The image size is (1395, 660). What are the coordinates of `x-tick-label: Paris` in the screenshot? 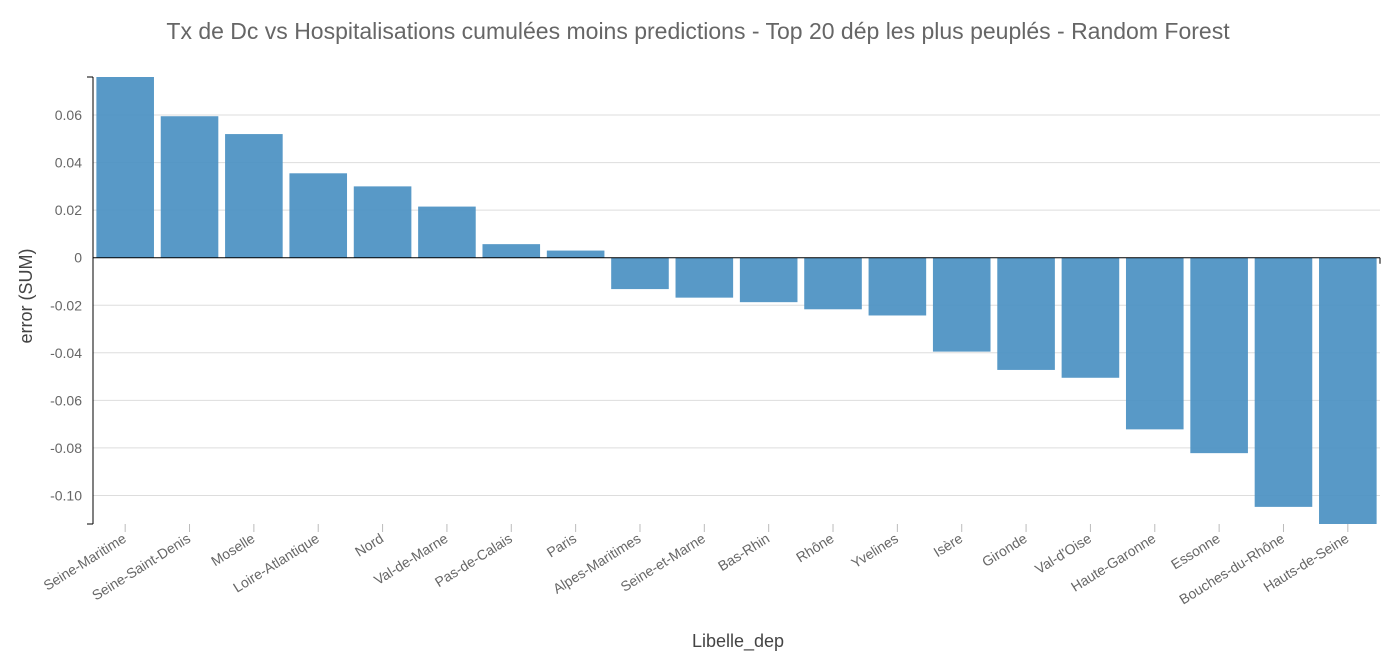 It's located at (562, 545).